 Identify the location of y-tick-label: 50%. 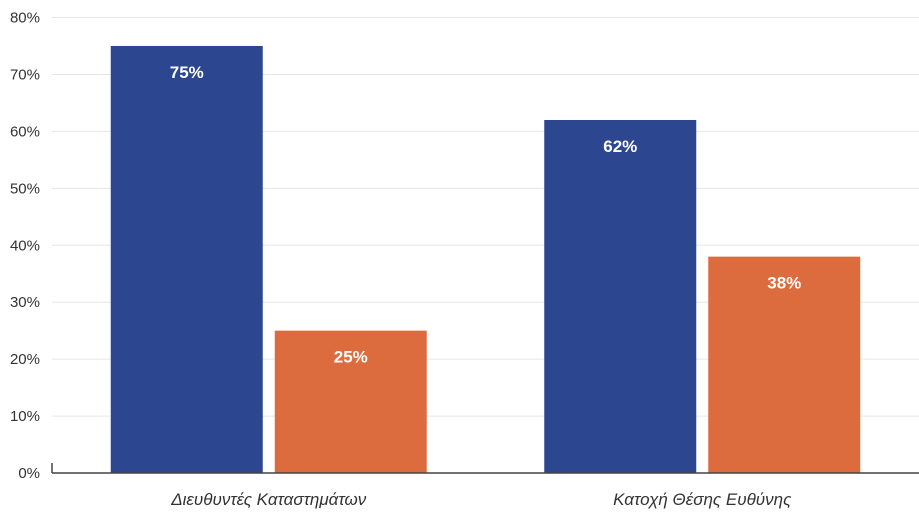
(25, 188).